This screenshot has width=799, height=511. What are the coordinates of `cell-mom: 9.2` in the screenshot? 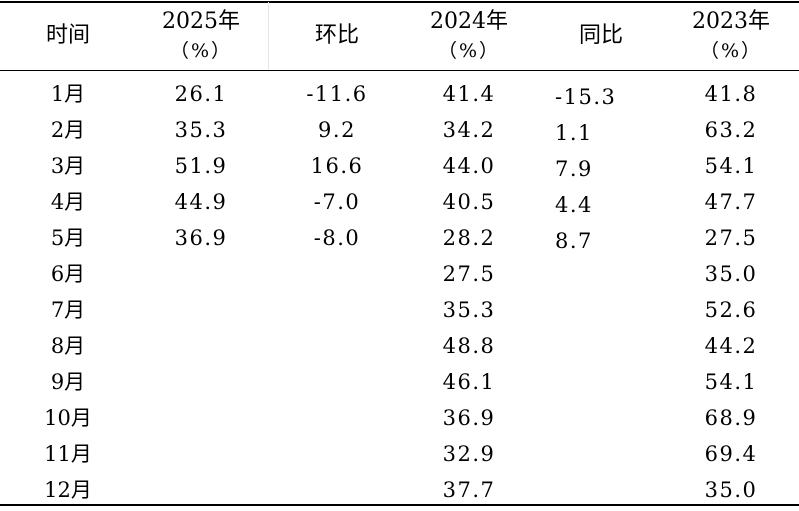 It's located at (337, 130).